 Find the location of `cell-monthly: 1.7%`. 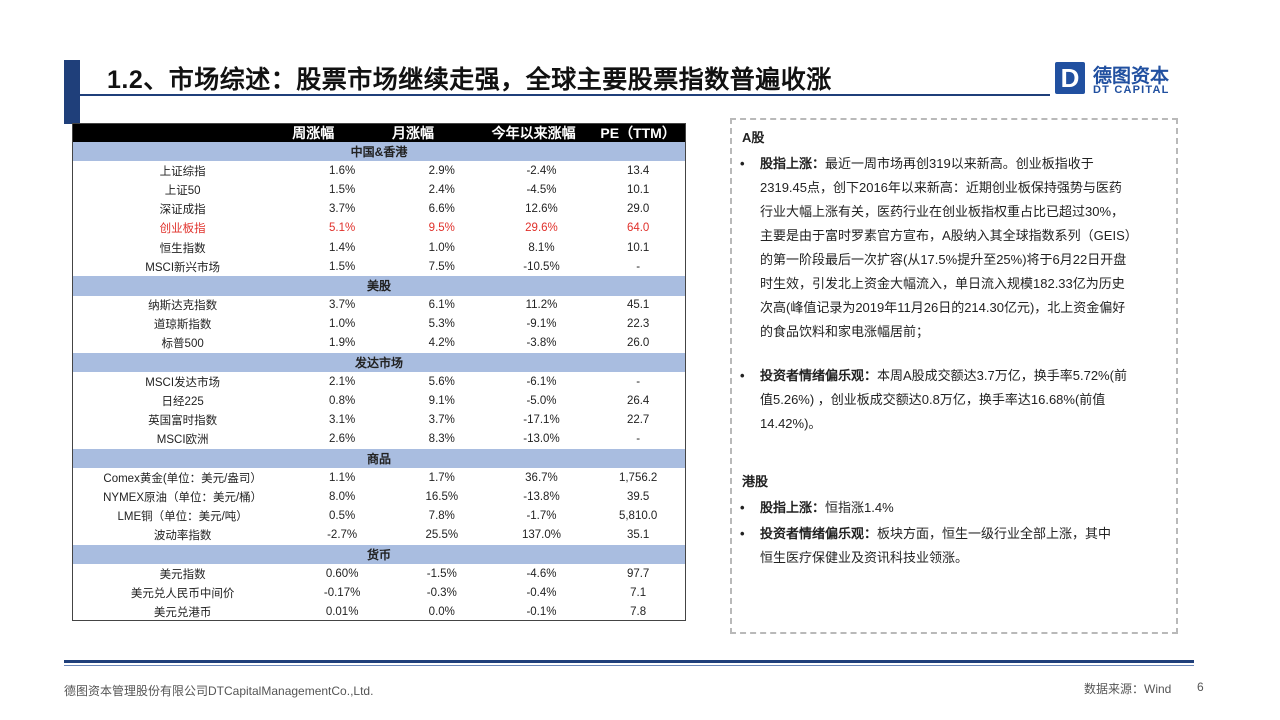

cell-monthly: 1.7% is located at coordinates (441, 477).